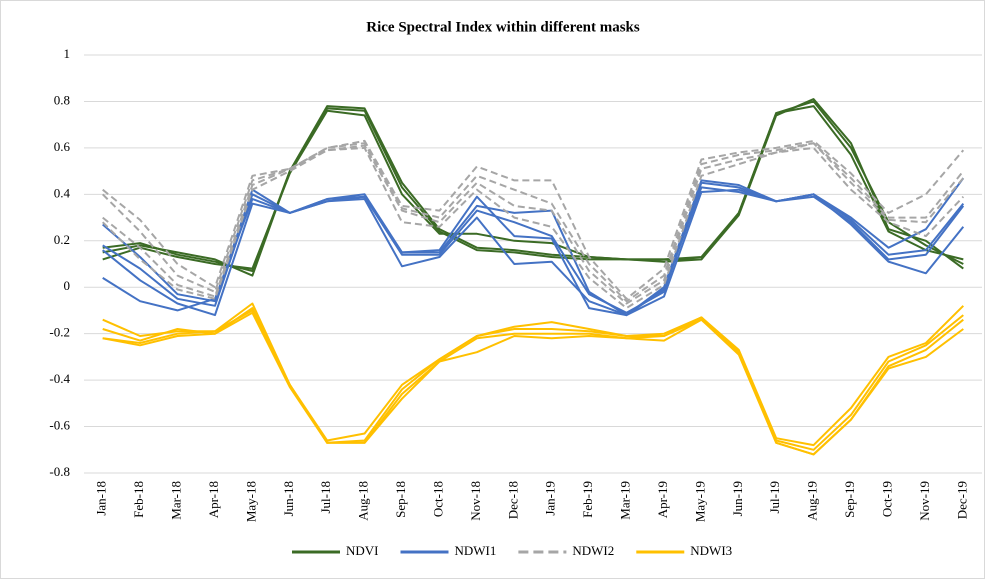  I want to click on y-tick-label: -0.8, so click(59, 471).